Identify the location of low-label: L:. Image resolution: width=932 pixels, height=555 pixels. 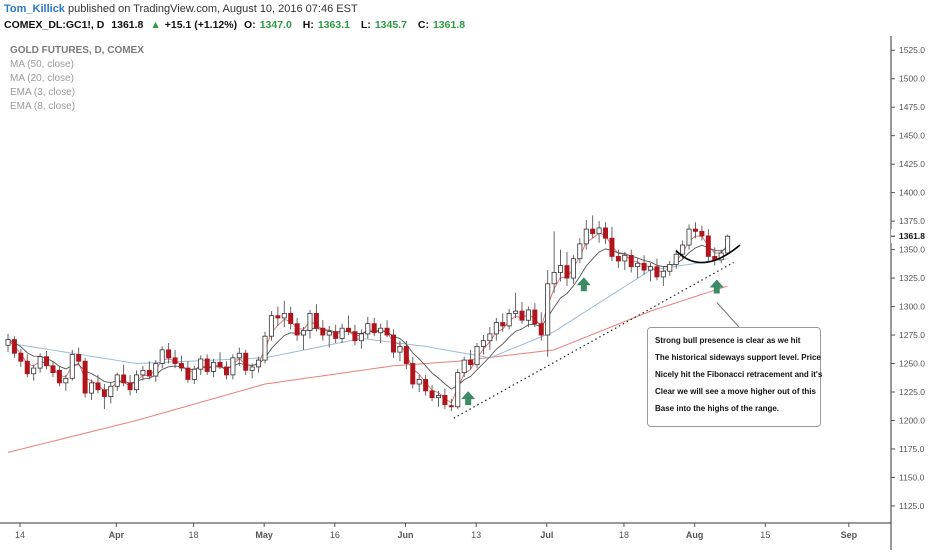
(365, 25).